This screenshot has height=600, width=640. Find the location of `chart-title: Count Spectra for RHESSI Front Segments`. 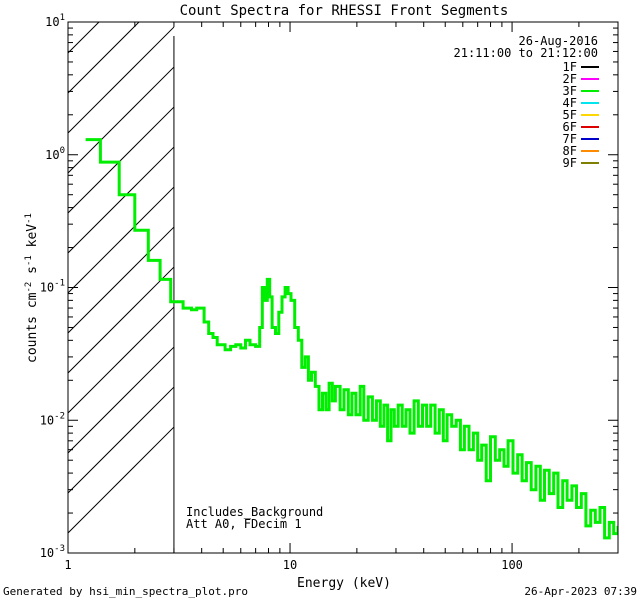

chart-title: Count Spectra for RHESSI Front Segments is located at coordinates (344, 11).